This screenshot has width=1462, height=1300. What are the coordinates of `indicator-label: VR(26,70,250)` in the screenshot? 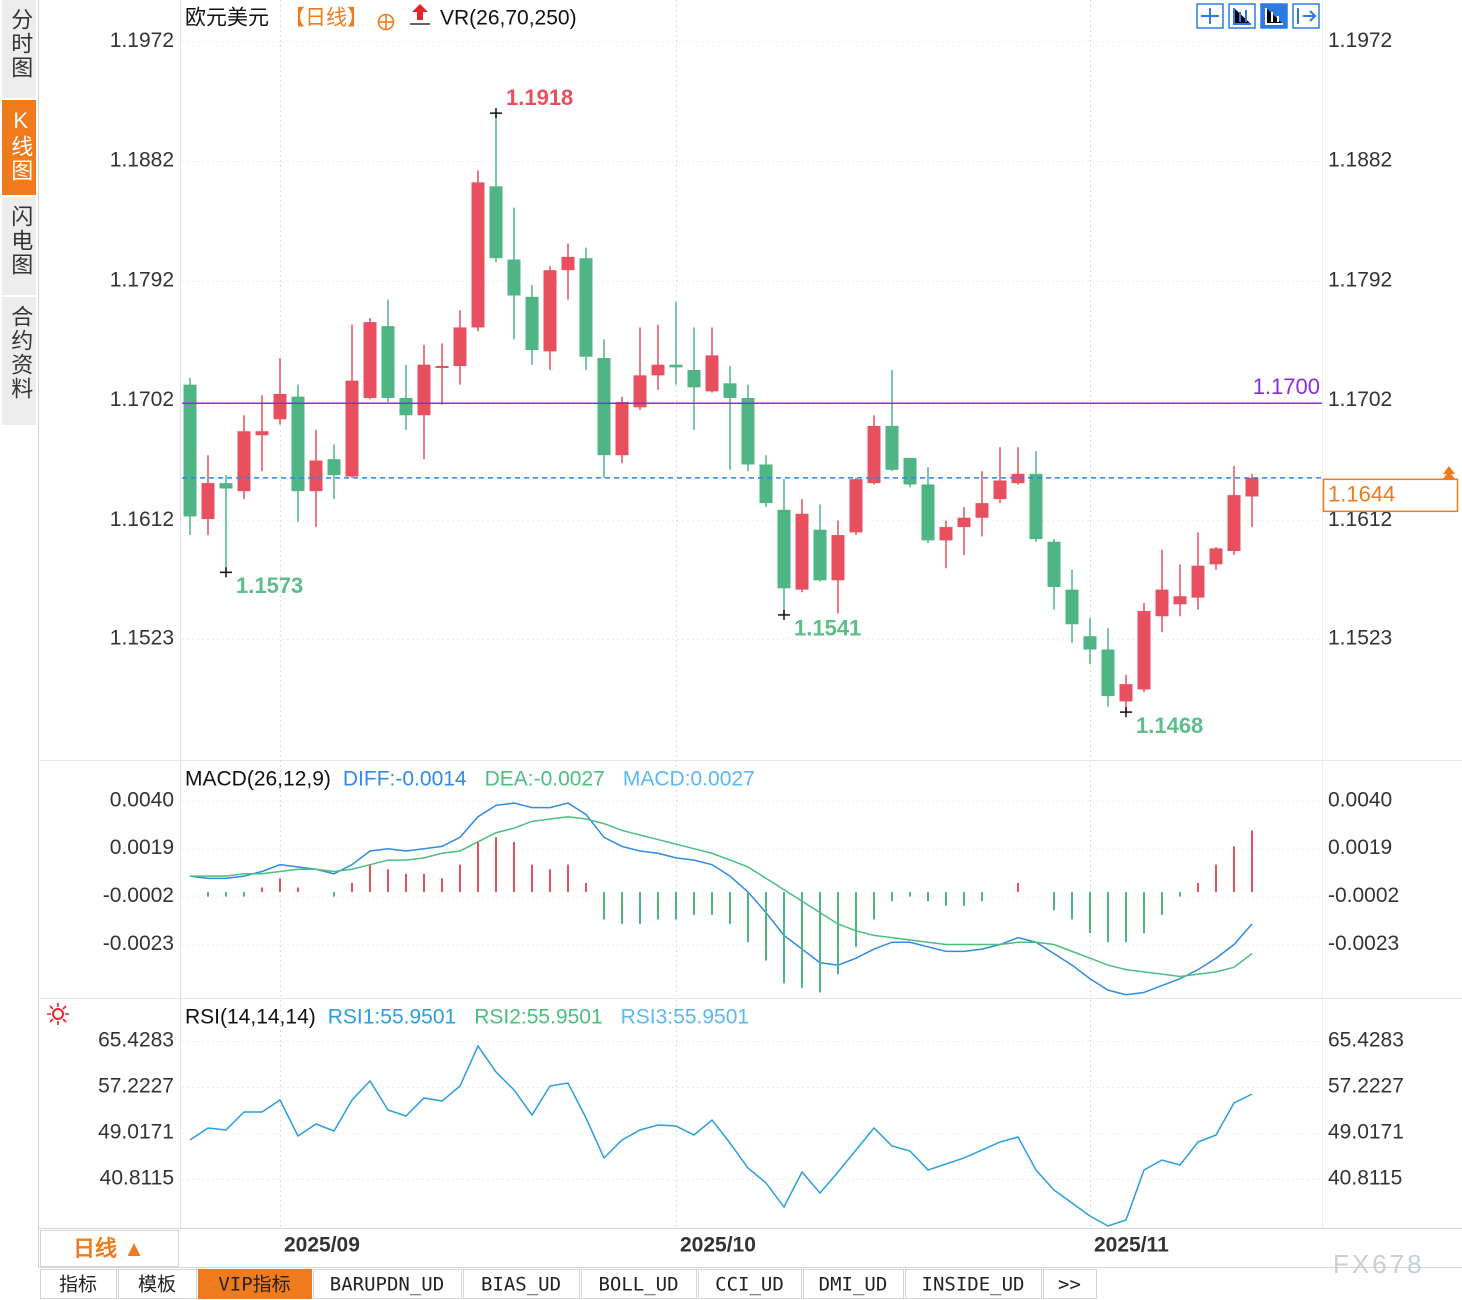 It's located at (508, 18).